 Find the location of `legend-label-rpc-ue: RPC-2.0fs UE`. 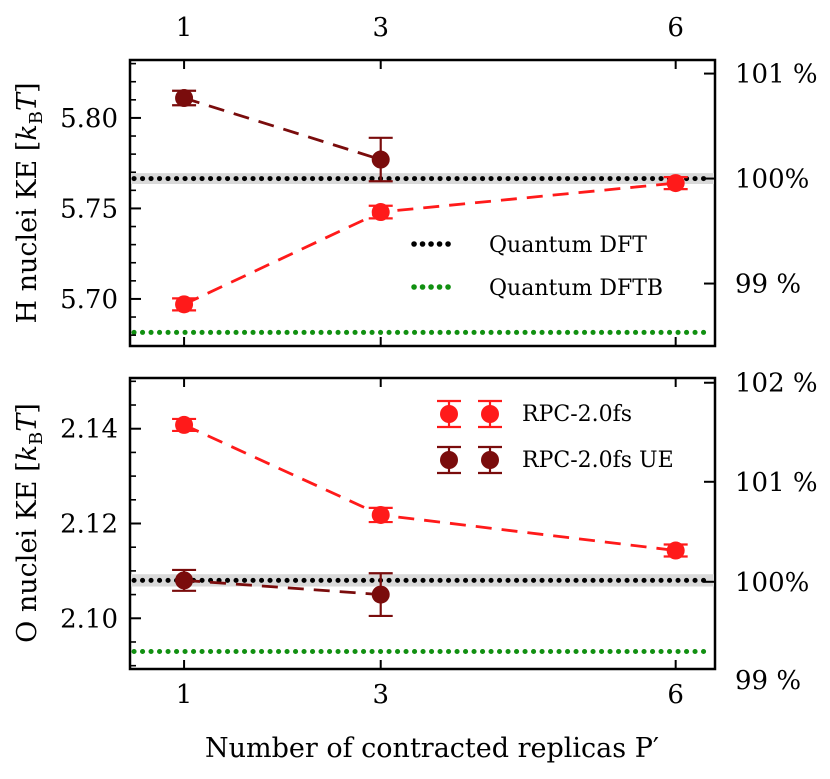

legend-label-rpc-ue: RPC-2.0fs UE is located at coordinates (598, 460).